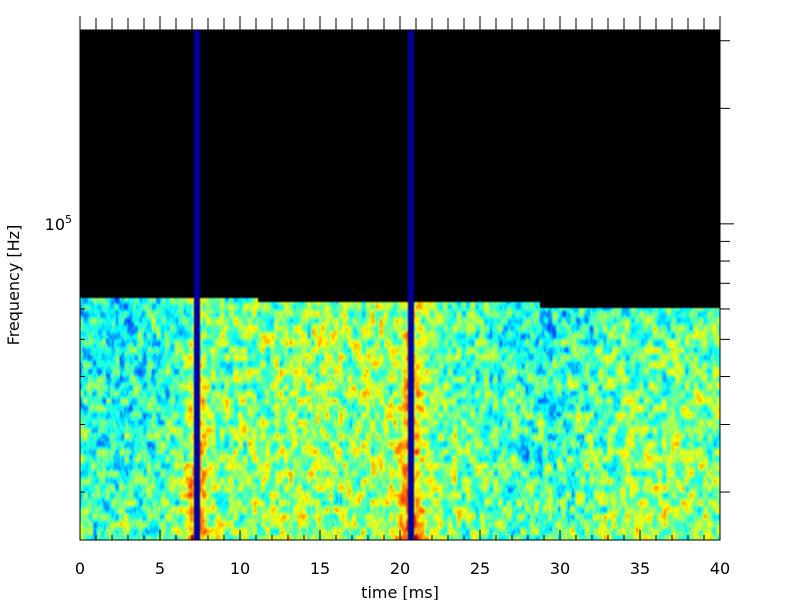 Image resolution: width=800 pixels, height=600 pixels. What do you see at coordinates (80, 568) in the screenshot?
I see `x-tick-label: 0` at bounding box center [80, 568].